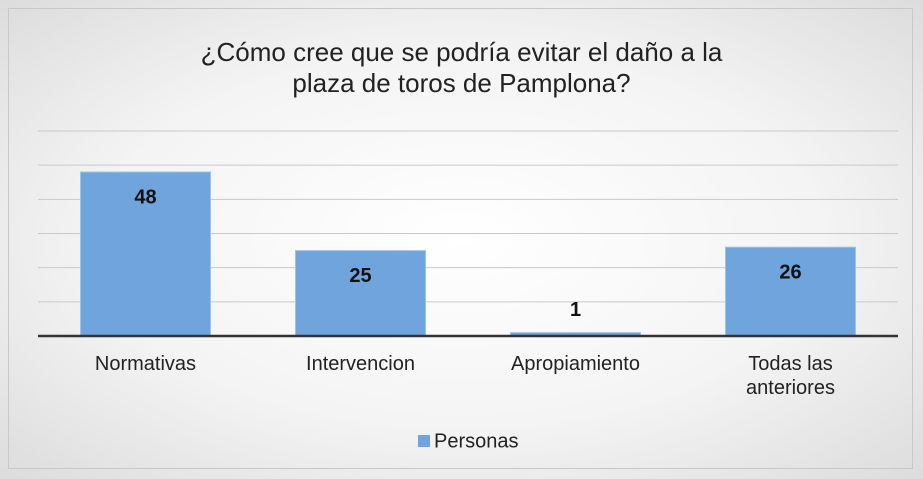 Image resolution: width=923 pixels, height=479 pixels. What do you see at coordinates (145, 197) in the screenshot?
I see `value-label: 48` at bounding box center [145, 197].